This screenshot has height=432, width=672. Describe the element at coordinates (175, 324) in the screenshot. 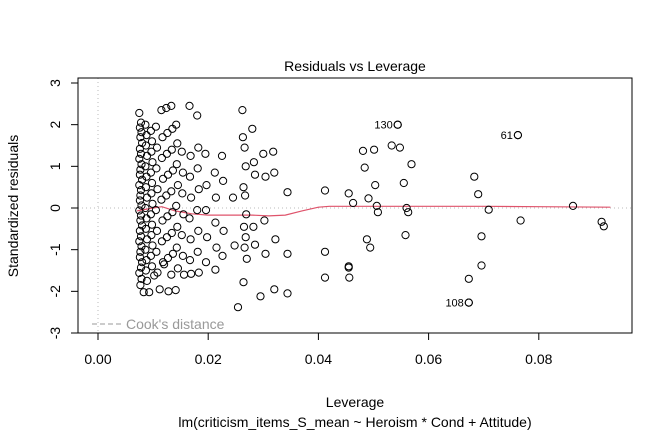

I see `legend-cooks-distance-label: Cook's distance` at that location.